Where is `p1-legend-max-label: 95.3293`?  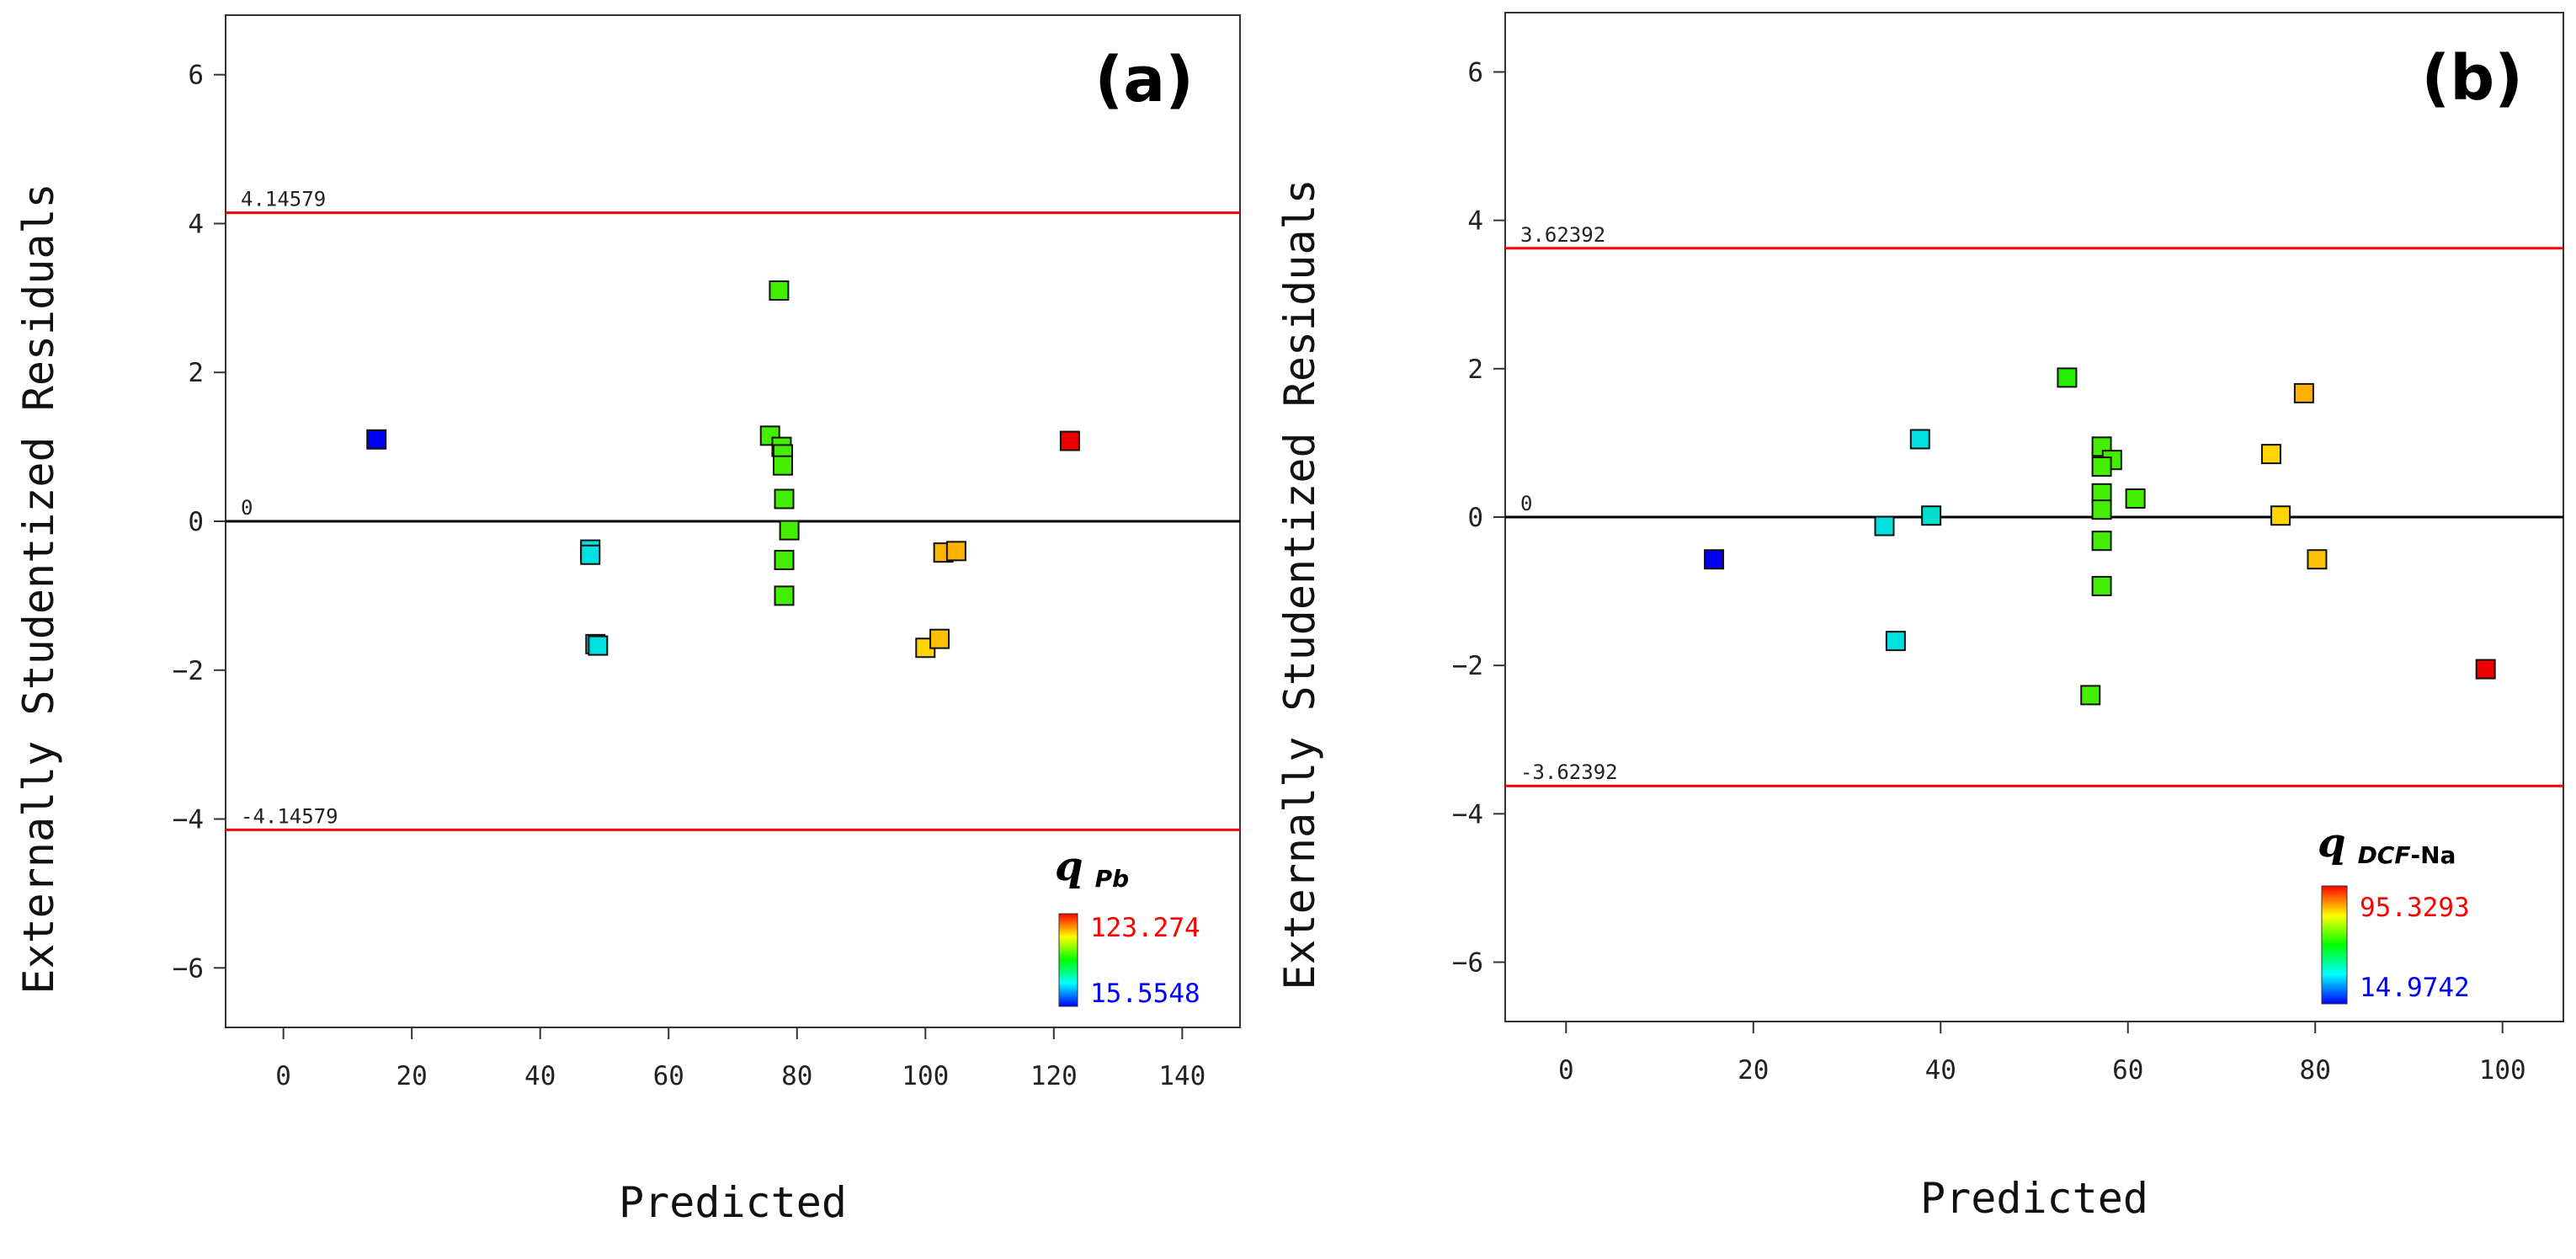 p1-legend-max-label: 95.3293 is located at coordinates (2415, 908).